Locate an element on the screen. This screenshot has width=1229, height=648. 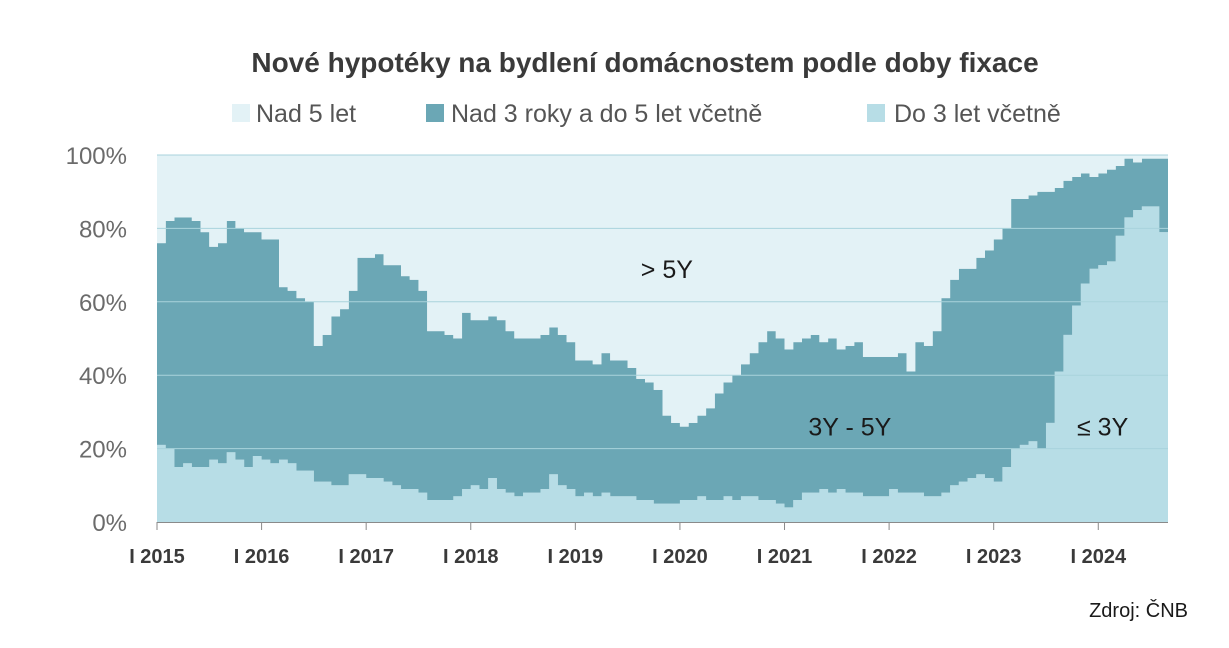
x-tick-label-i-2024: I 2024 is located at coordinates (1098, 557).